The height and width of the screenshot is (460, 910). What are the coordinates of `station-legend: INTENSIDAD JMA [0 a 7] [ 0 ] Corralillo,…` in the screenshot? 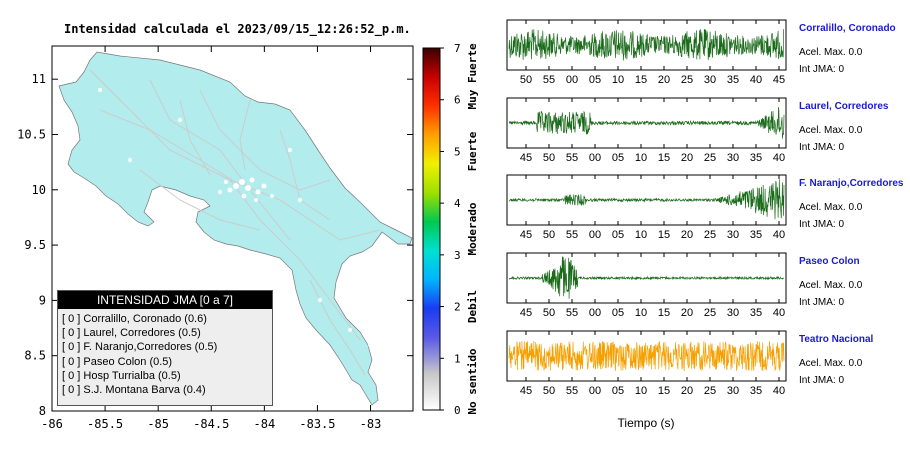 It's located at (165, 348).